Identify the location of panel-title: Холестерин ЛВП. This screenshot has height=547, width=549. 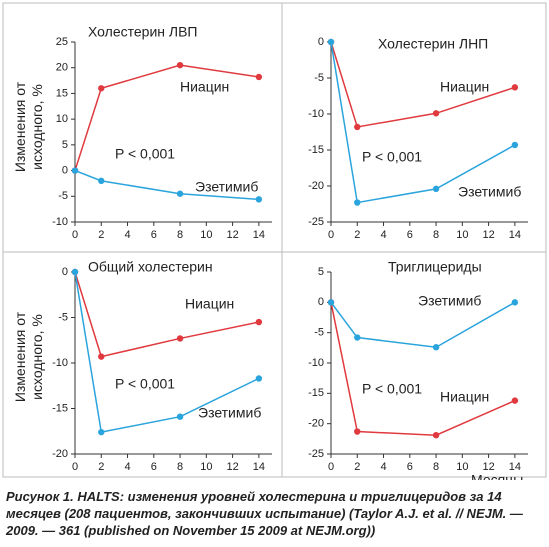
(142, 32).